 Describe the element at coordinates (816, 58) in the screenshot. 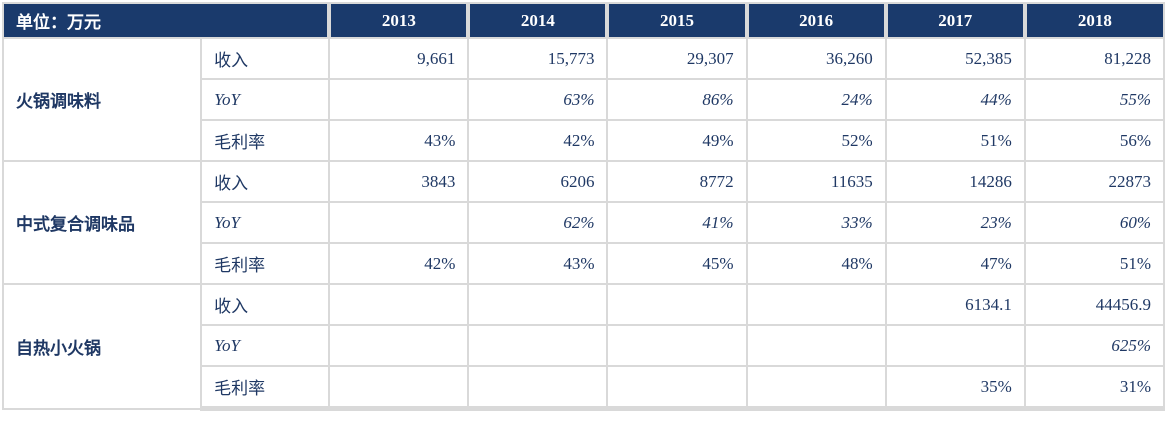

I see `value-cell: 36,260` at that location.